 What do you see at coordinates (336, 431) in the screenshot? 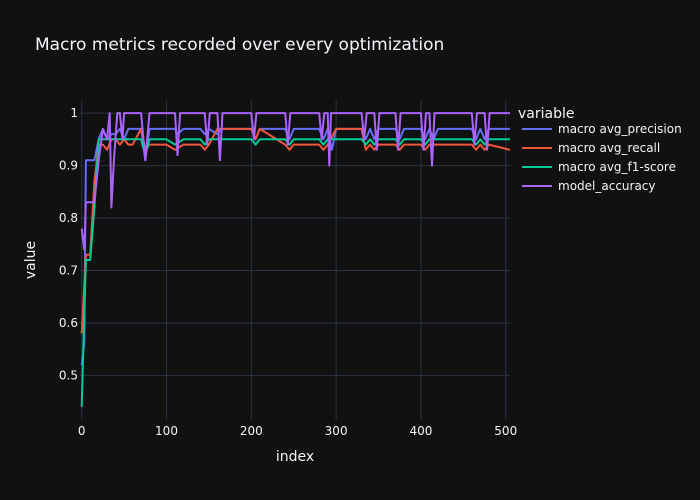
I see `x-tick-label: 300` at bounding box center [336, 431].